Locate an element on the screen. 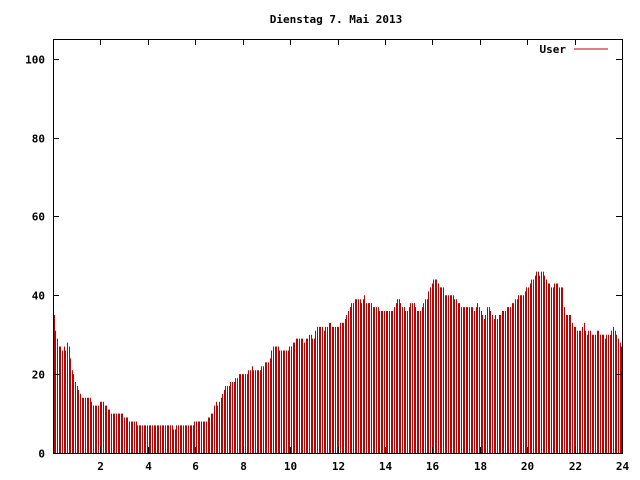 The height and width of the screenshot is (480, 640). x-tick-label: 10 is located at coordinates (290, 466).